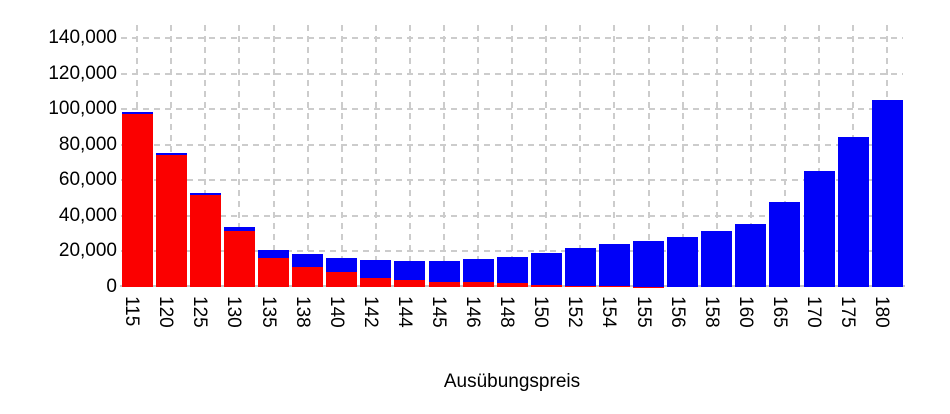  Describe the element at coordinates (82, 109) in the screenshot. I see `y-tick-label: 100,000` at that location.